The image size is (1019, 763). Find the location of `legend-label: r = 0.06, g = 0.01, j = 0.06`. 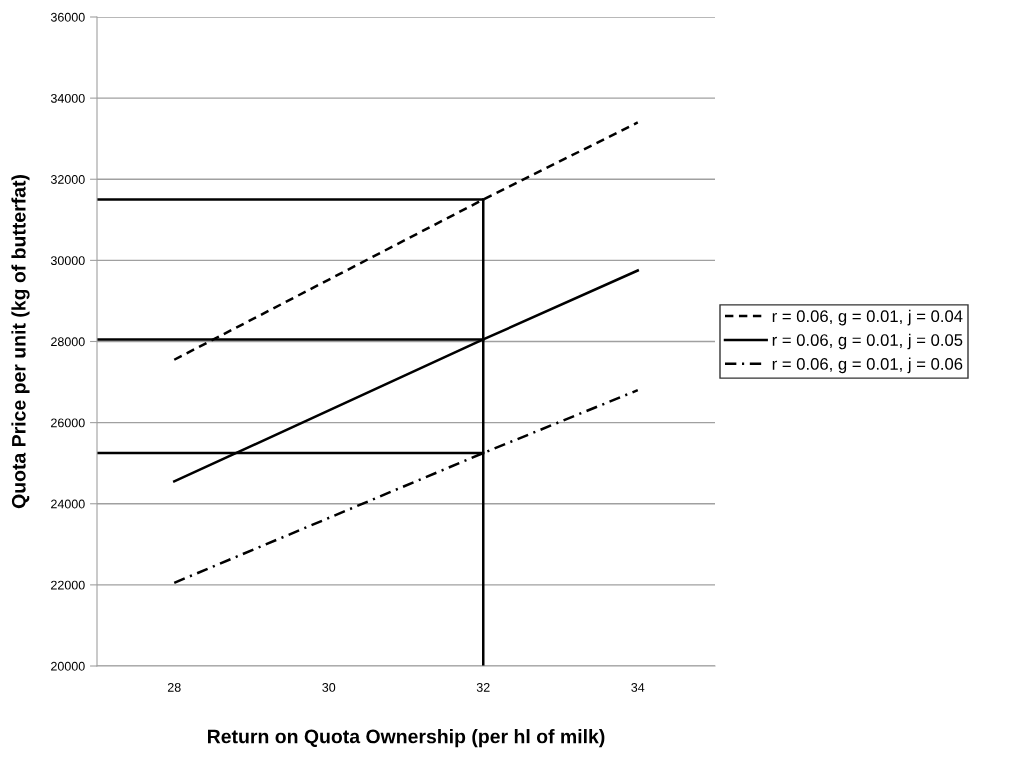

legend-label: r = 0.06, g = 0.01, j = 0.06 is located at coordinates (867, 365).